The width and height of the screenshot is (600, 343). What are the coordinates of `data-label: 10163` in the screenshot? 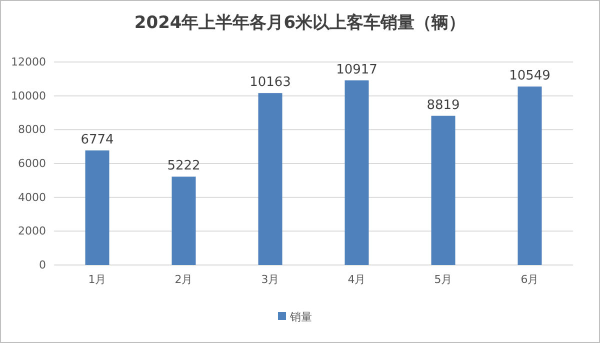 It's located at (270, 82).